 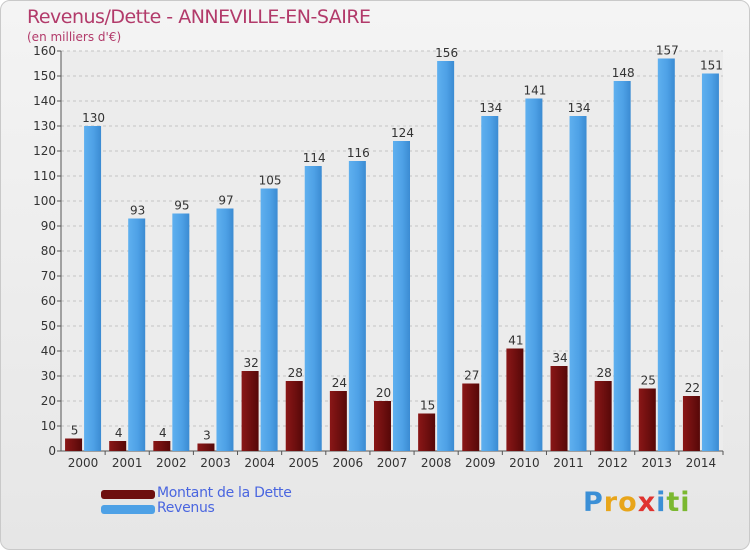 I want to click on data-label-dette: 27, so click(x=471, y=376).